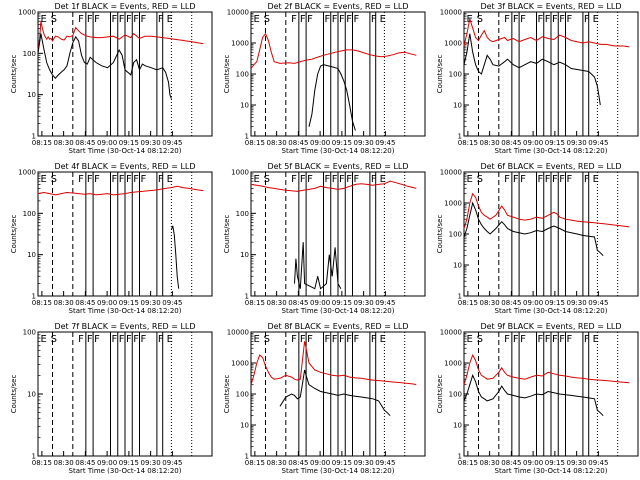 Image resolution: width=640 pixels, height=480 pixels. I want to click on chart-title: Det 2f BLACK = Events, RED = LLD, so click(337, 6).